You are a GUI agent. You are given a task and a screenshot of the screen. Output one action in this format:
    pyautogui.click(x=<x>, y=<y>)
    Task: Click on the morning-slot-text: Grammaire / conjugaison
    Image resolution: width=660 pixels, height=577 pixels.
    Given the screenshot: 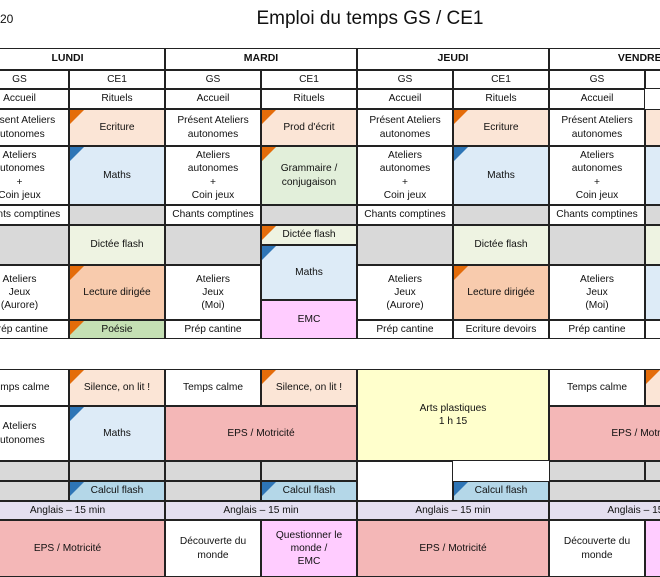 What is the action you would take?
    pyautogui.click(x=309, y=175)
    